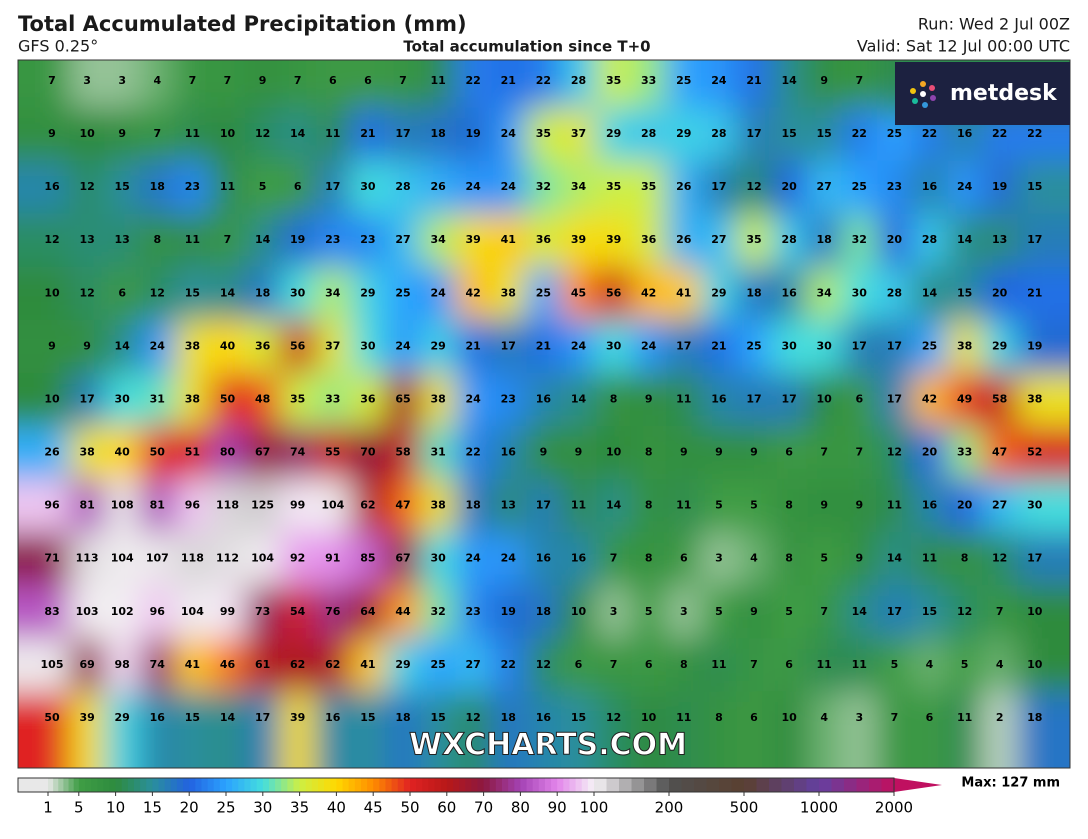 This screenshot has width=1088, height=839. I want to click on cell-label: 74, so click(158, 664).